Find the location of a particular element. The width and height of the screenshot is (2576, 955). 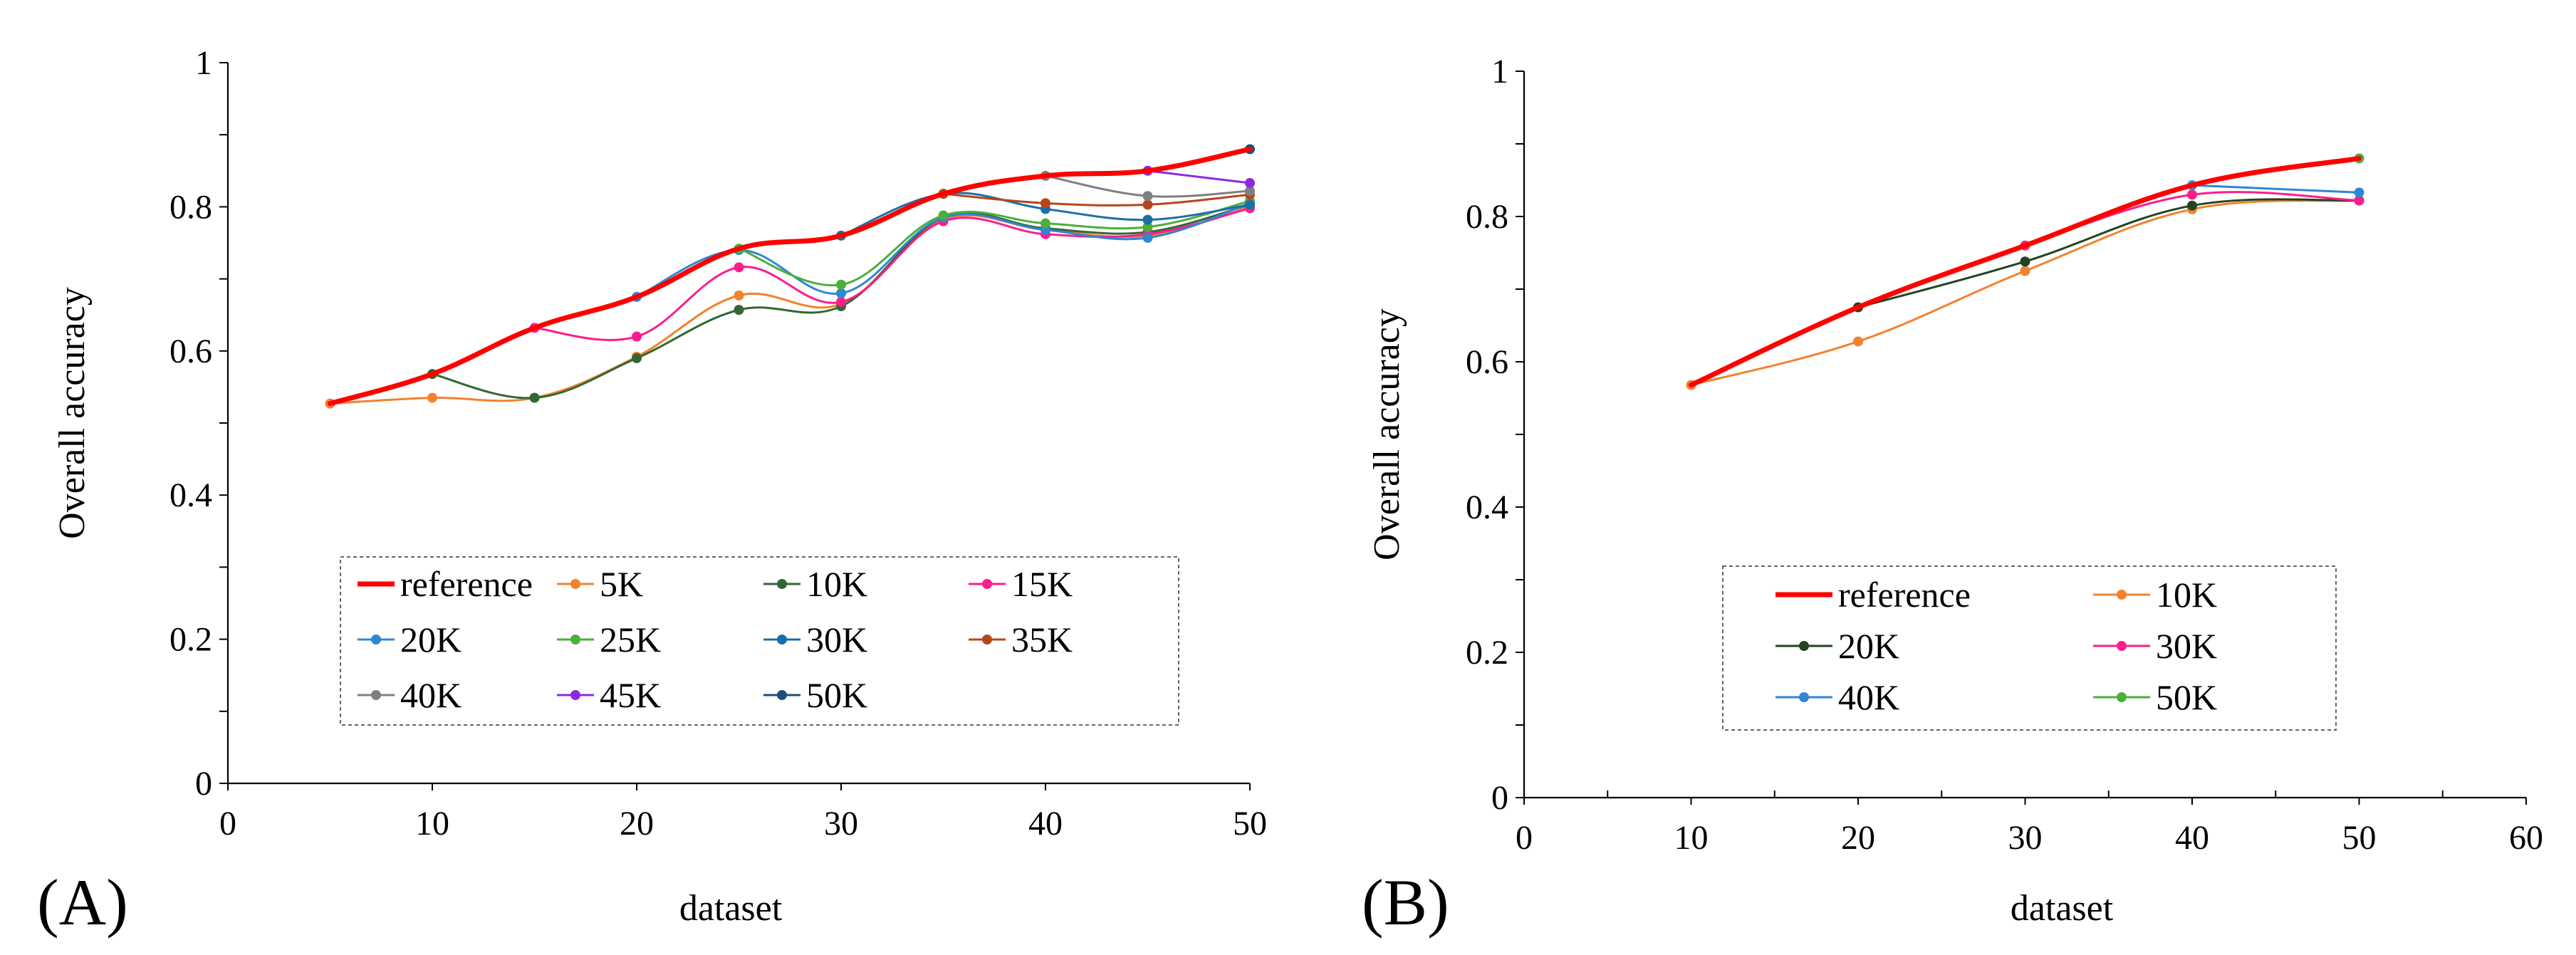

legend-item-25k-a: 25K is located at coordinates (609, 639).